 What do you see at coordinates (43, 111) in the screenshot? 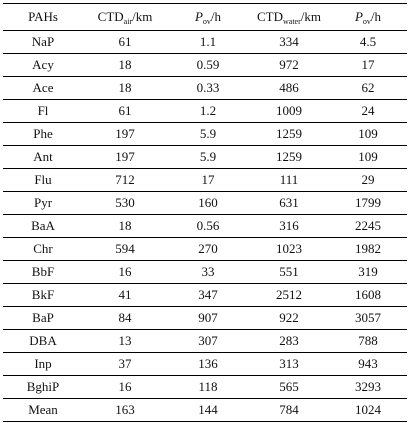
I see `cell-pahs: Fl` at bounding box center [43, 111].